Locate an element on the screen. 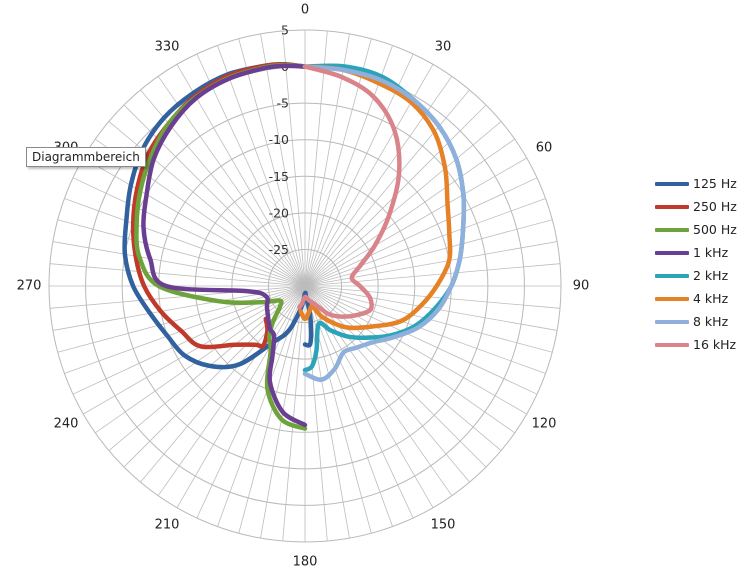  legend-label: 16 kHz is located at coordinates (715, 344).